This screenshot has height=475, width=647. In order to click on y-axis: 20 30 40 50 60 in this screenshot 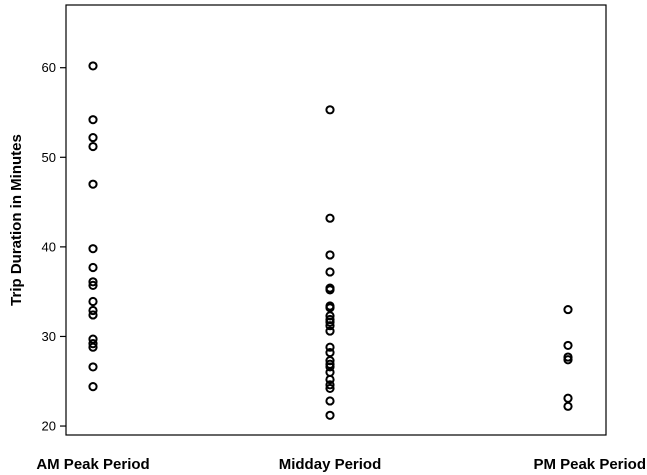, I will do `click(54, 247)`.